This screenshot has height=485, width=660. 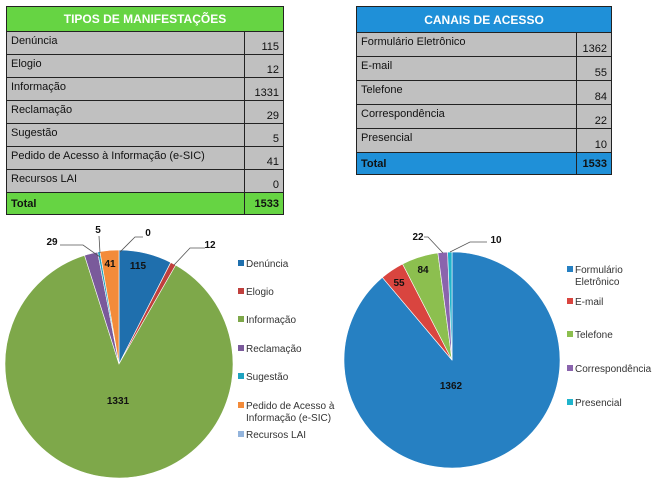 I want to click on legend-item: Sugestão, so click(x=297, y=378).